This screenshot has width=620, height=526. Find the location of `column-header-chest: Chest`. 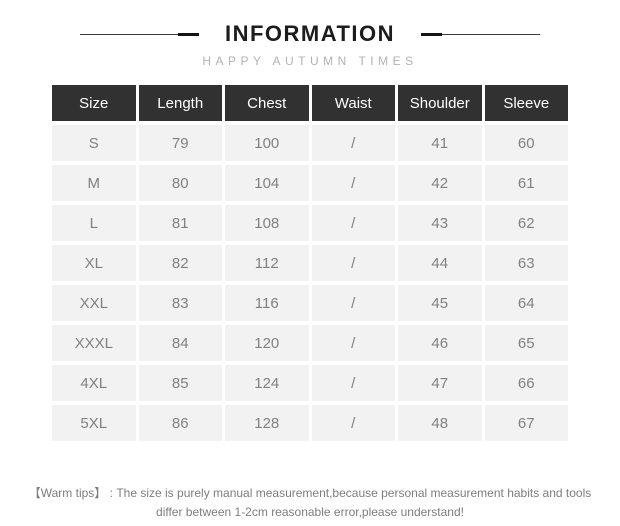

column-header-chest: Chest is located at coordinates (267, 103).